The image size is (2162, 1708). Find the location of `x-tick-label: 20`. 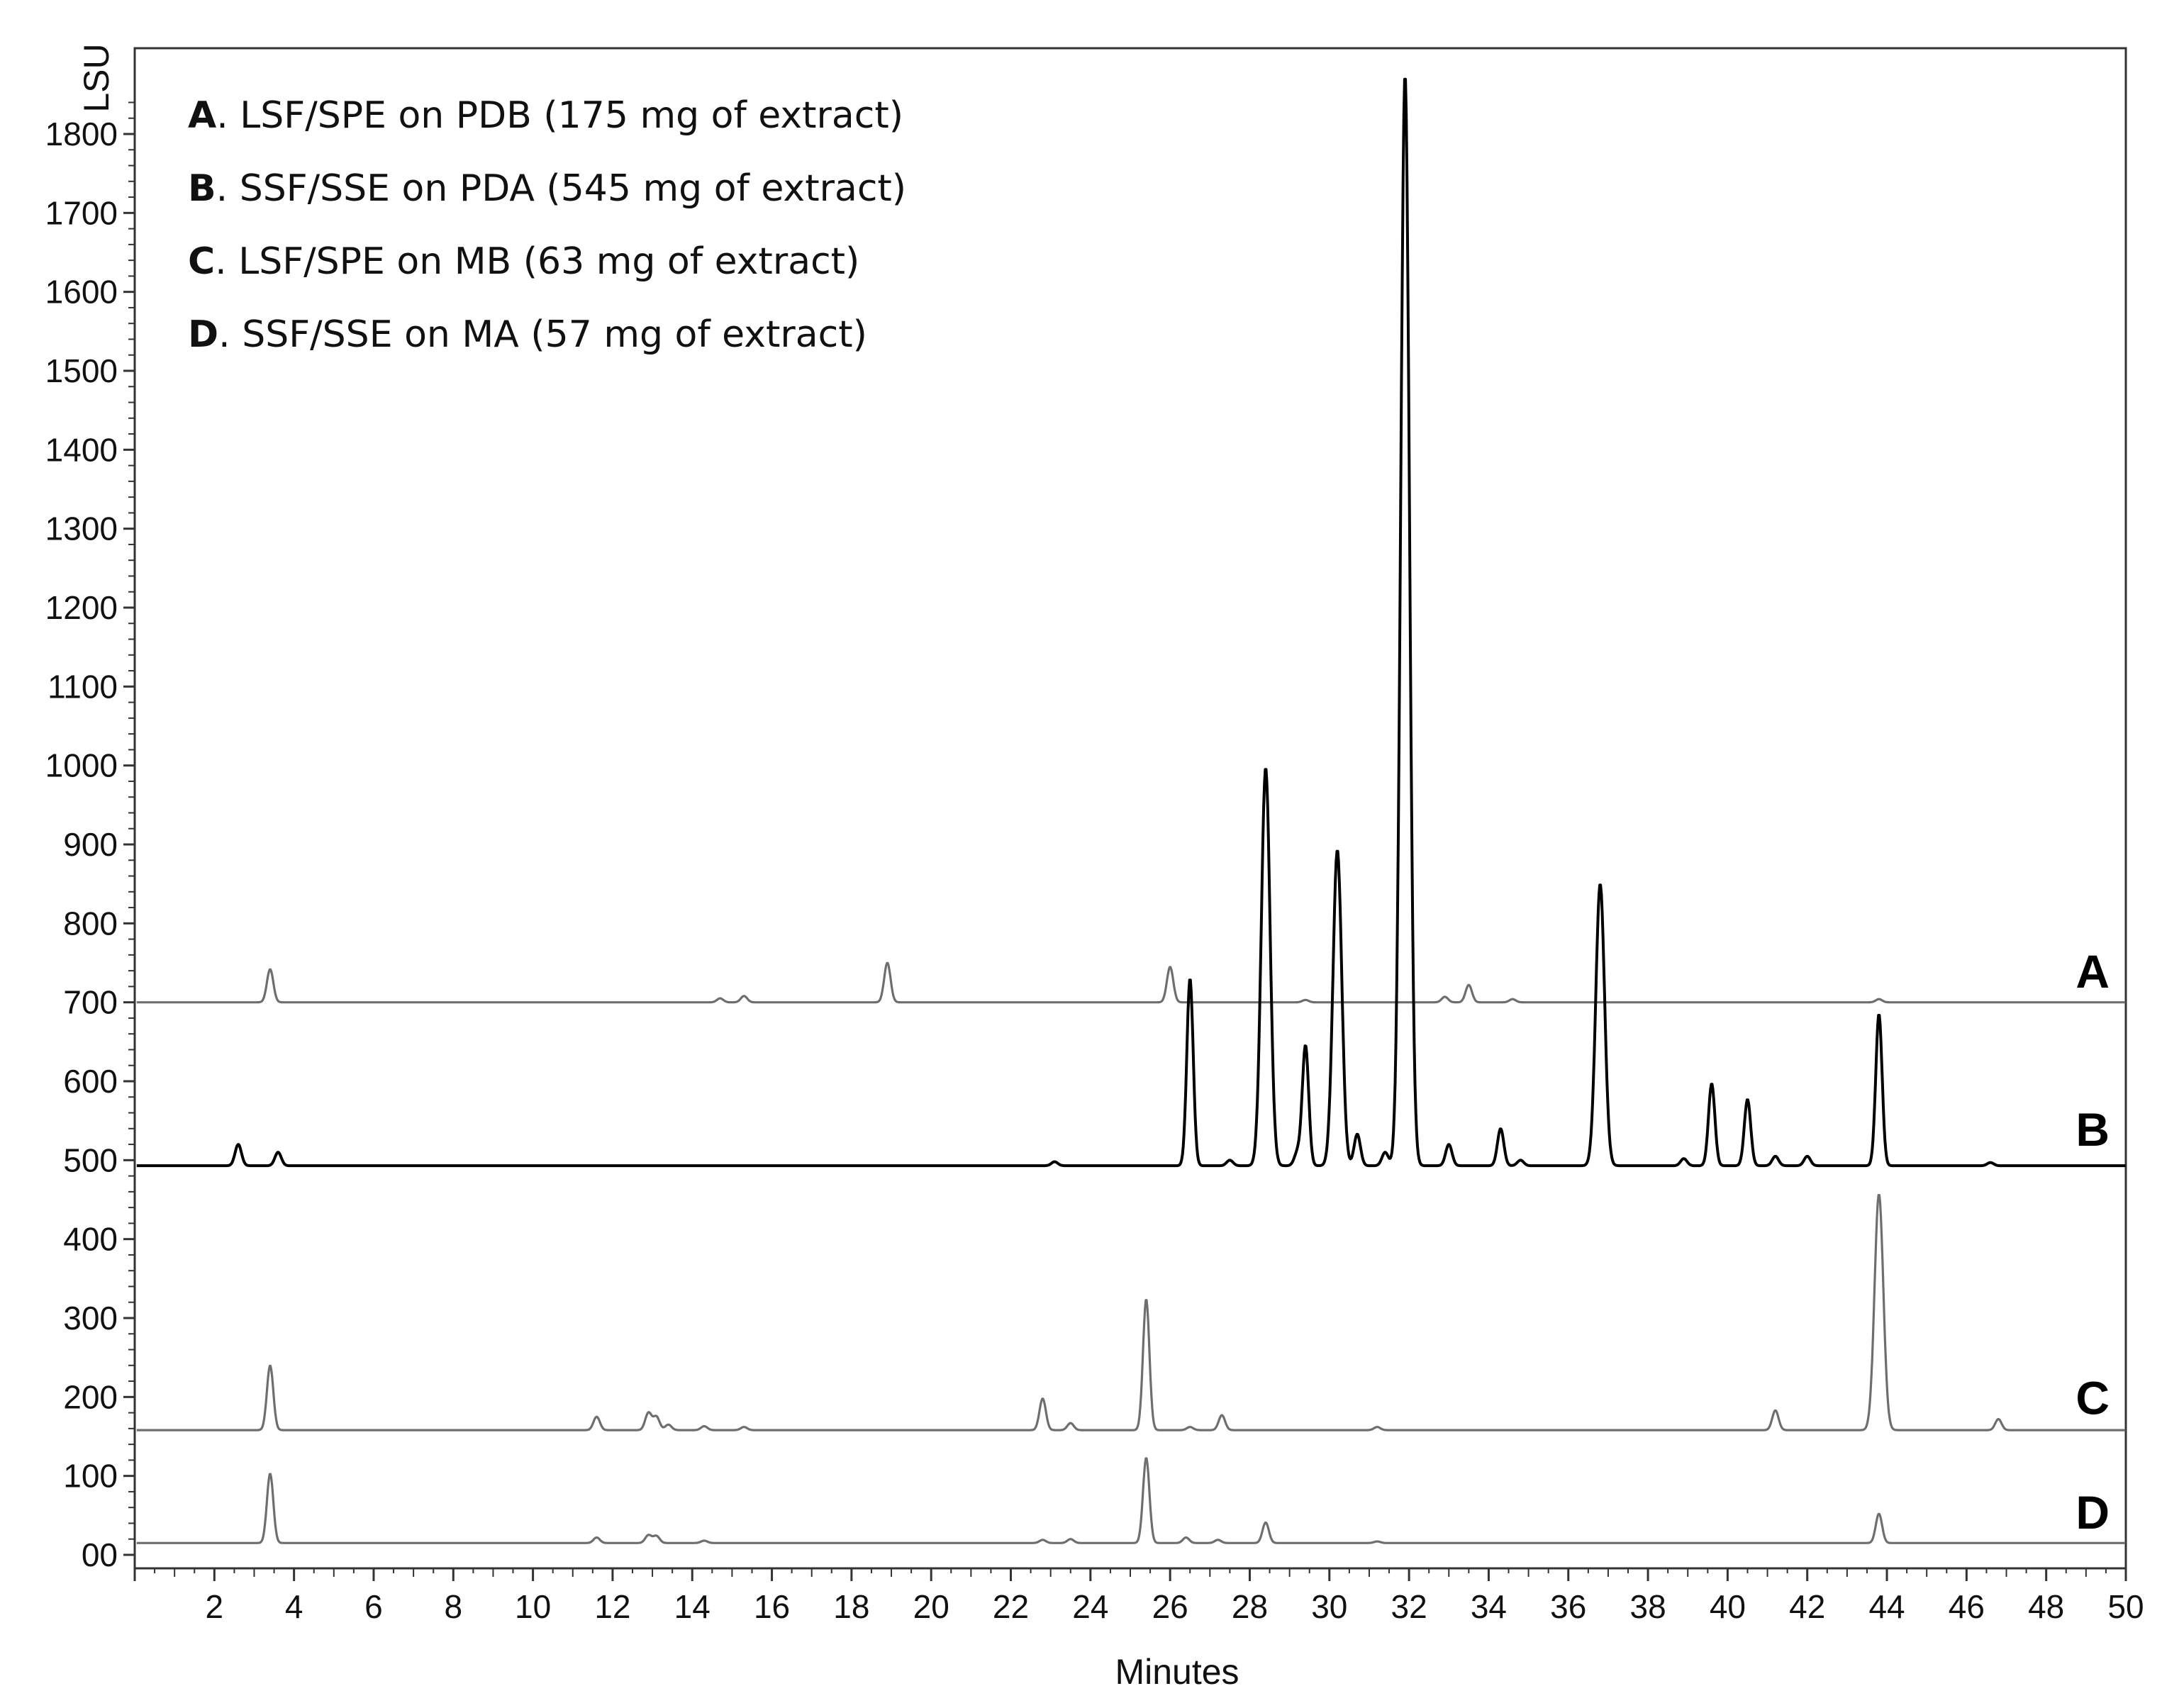

x-tick-label: 20 is located at coordinates (931, 1606).